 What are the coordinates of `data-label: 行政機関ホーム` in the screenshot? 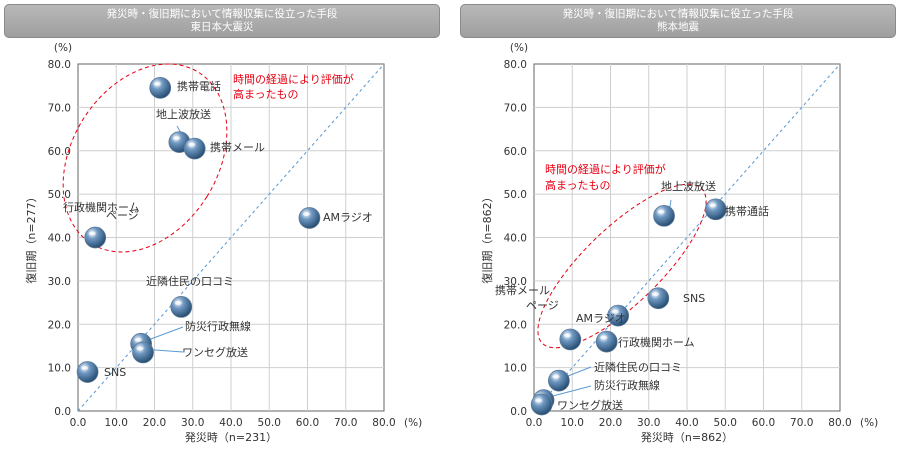 It's located at (656, 342).